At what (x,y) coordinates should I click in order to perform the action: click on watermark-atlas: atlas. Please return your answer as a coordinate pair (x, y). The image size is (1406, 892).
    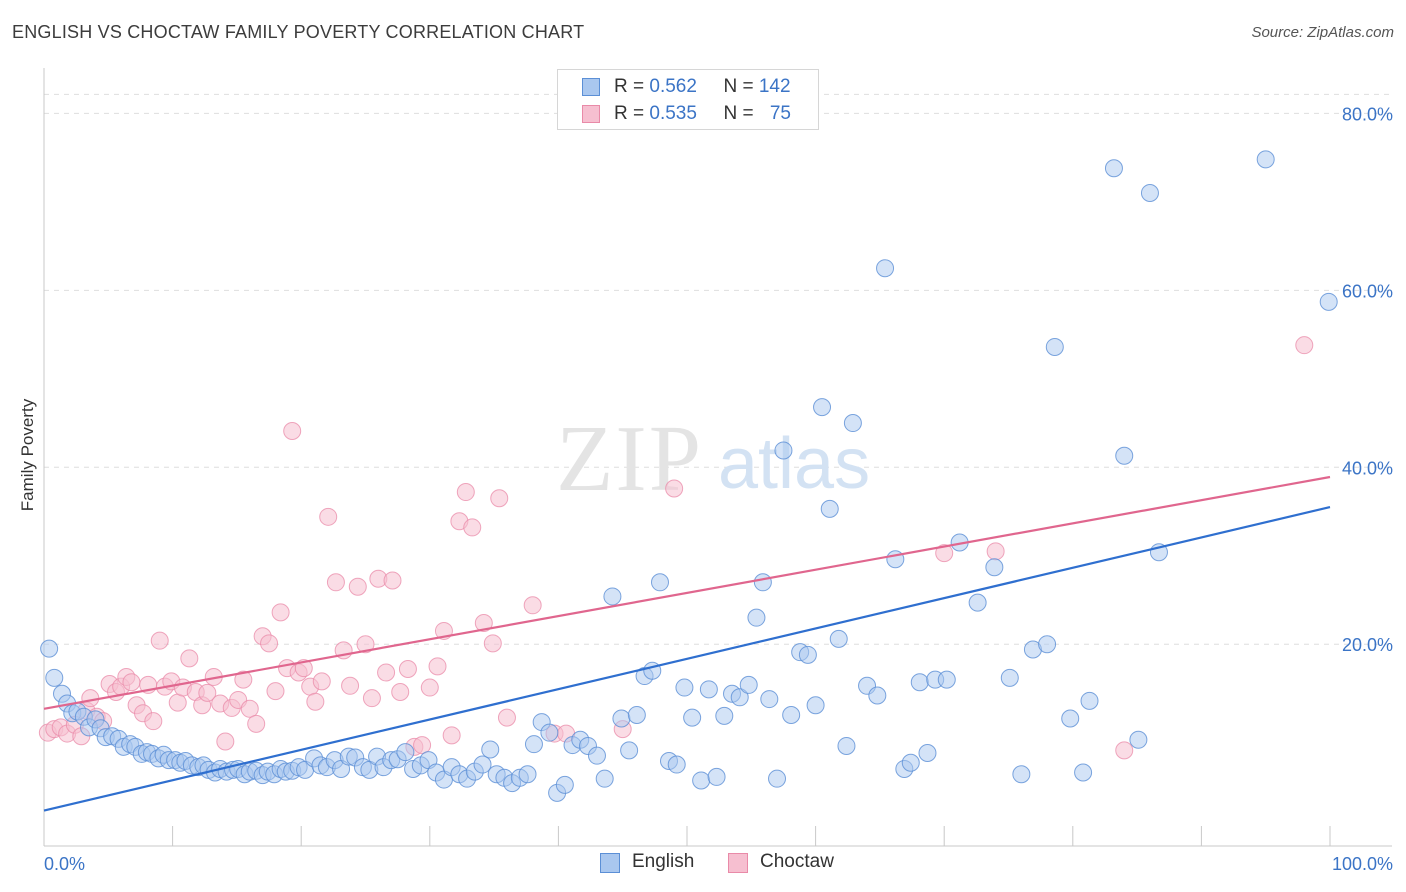
    Looking at the image, I should click on (794, 464).